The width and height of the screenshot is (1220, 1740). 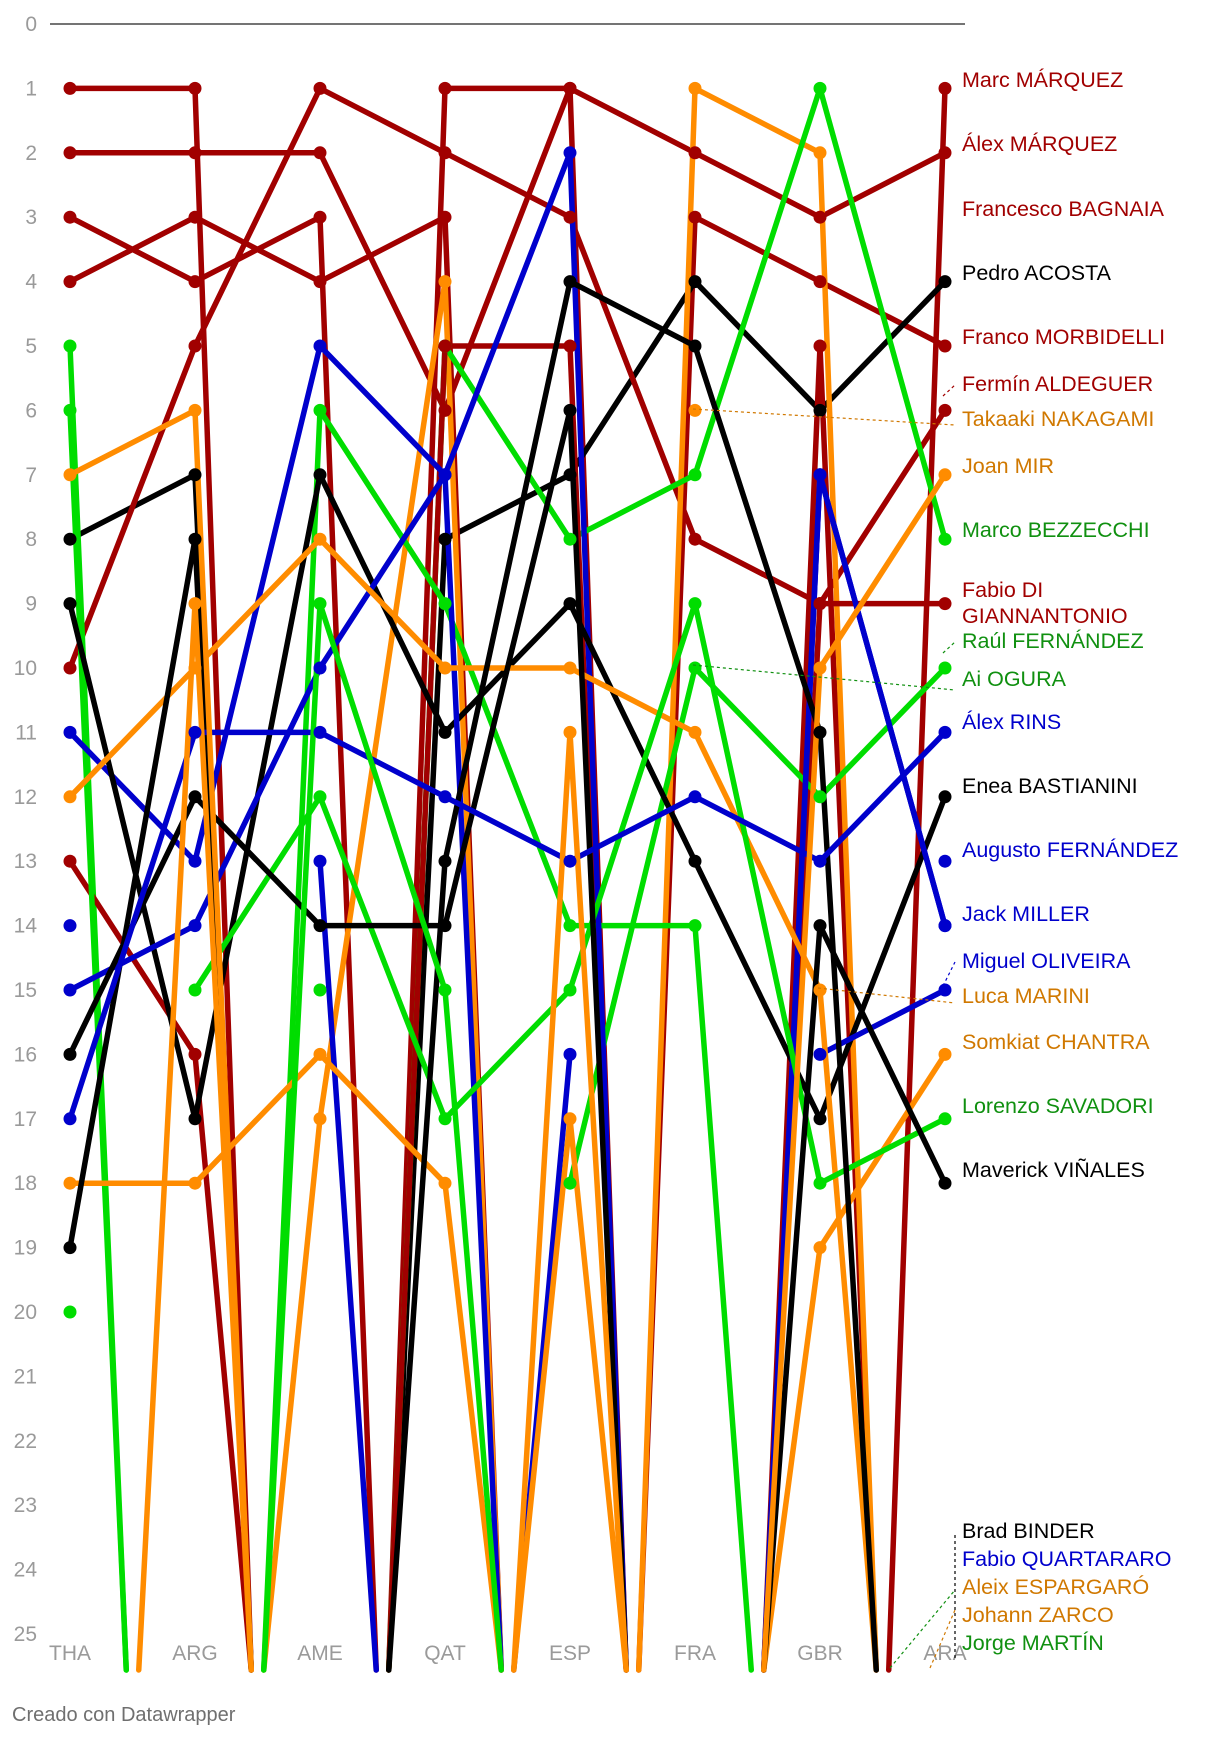 What do you see at coordinates (195, 1653) in the screenshot?
I see `x-tick-label: ARG` at bounding box center [195, 1653].